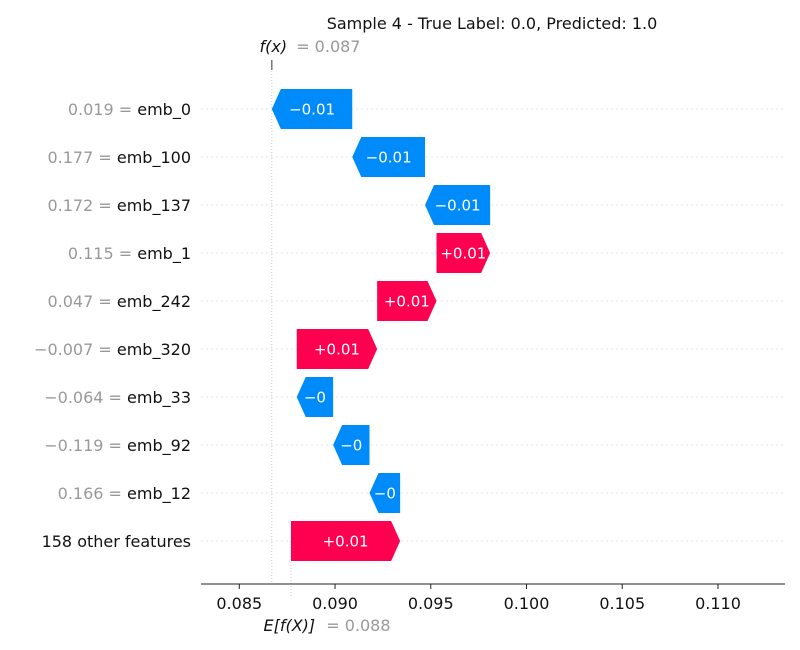 The image size is (800, 650). Describe the element at coordinates (335, 603) in the screenshot. I see `x-tick-label: 0.090` at that location.